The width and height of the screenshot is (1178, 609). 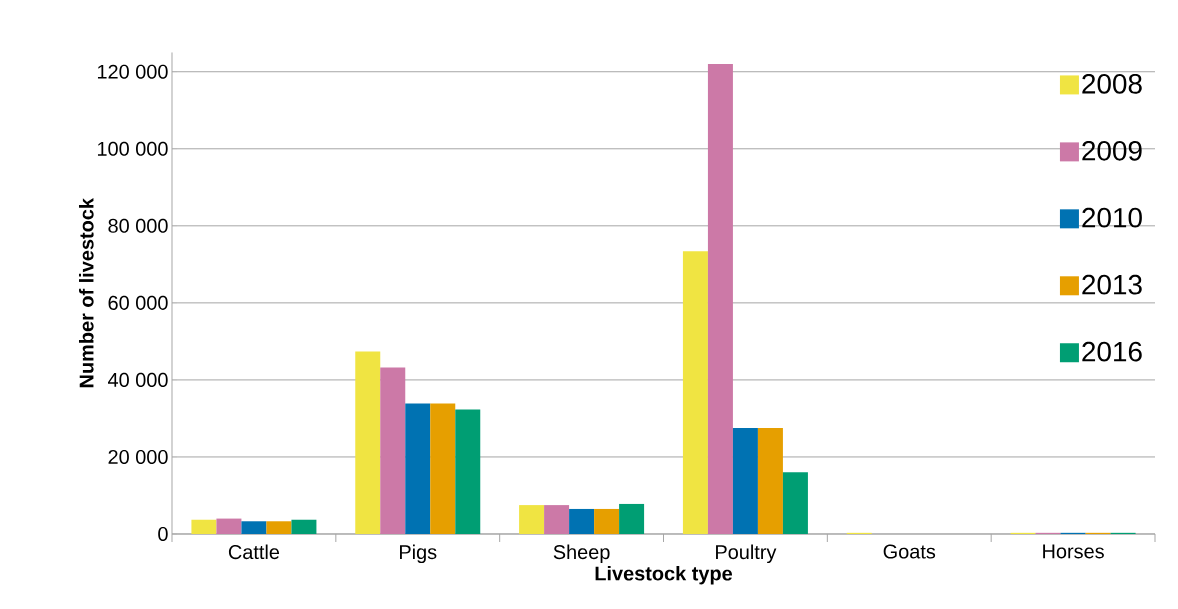 What do you see at coordinates (418, 554) in the screenshot?
I see `x-tick-label: Pigs` at bounding box center [418, 554].